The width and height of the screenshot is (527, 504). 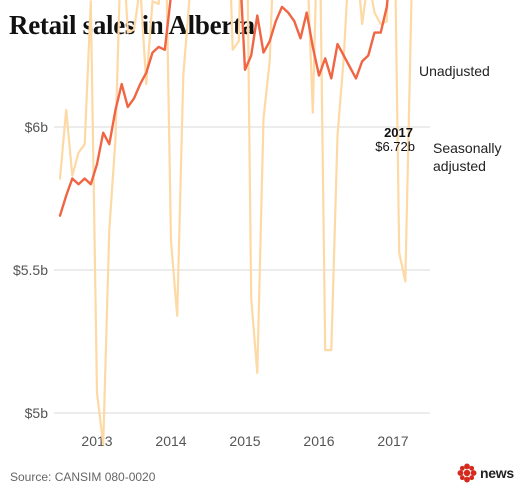 I want to click on cbc-gem-icon, so click(x=467, y=473).